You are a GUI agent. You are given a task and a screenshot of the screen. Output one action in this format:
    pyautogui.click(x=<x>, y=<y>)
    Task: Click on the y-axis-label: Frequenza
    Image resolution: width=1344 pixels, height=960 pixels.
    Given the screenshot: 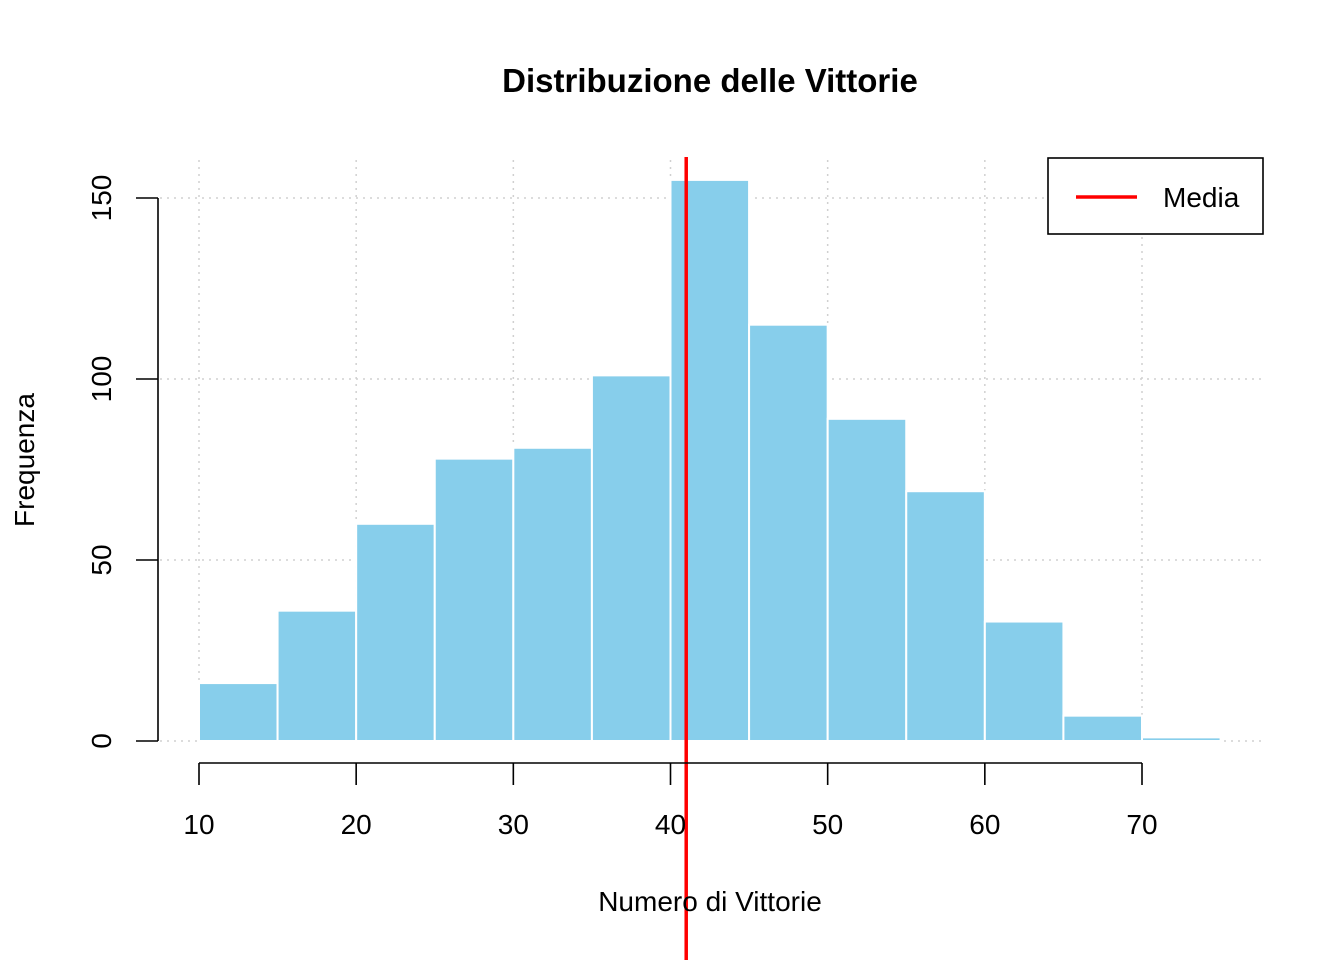 What is the action you would take?
    pyautogui.click(x=24, y=460)
    